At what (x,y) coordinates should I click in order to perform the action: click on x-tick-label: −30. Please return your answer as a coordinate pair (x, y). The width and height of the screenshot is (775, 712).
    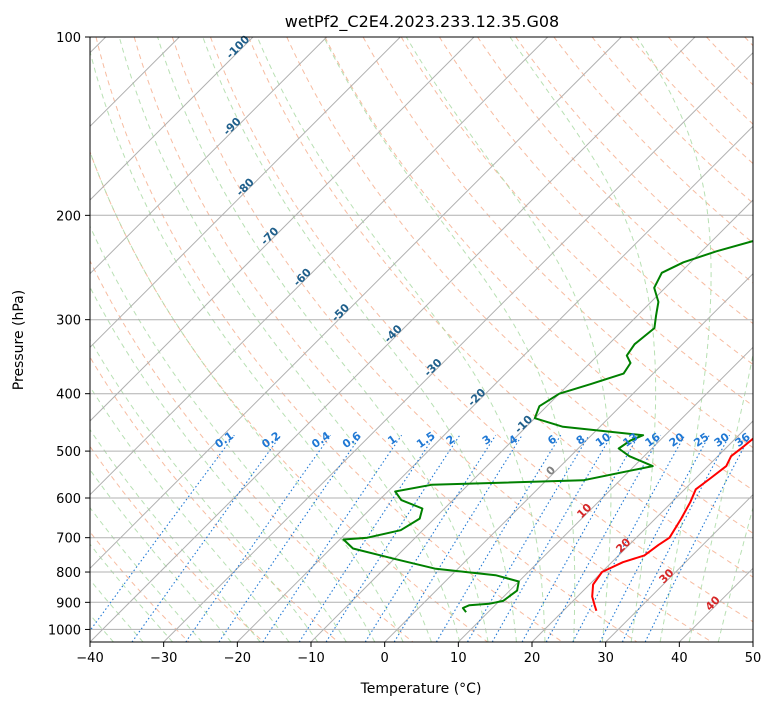
    Looking at the image, I should click on (163, 658).